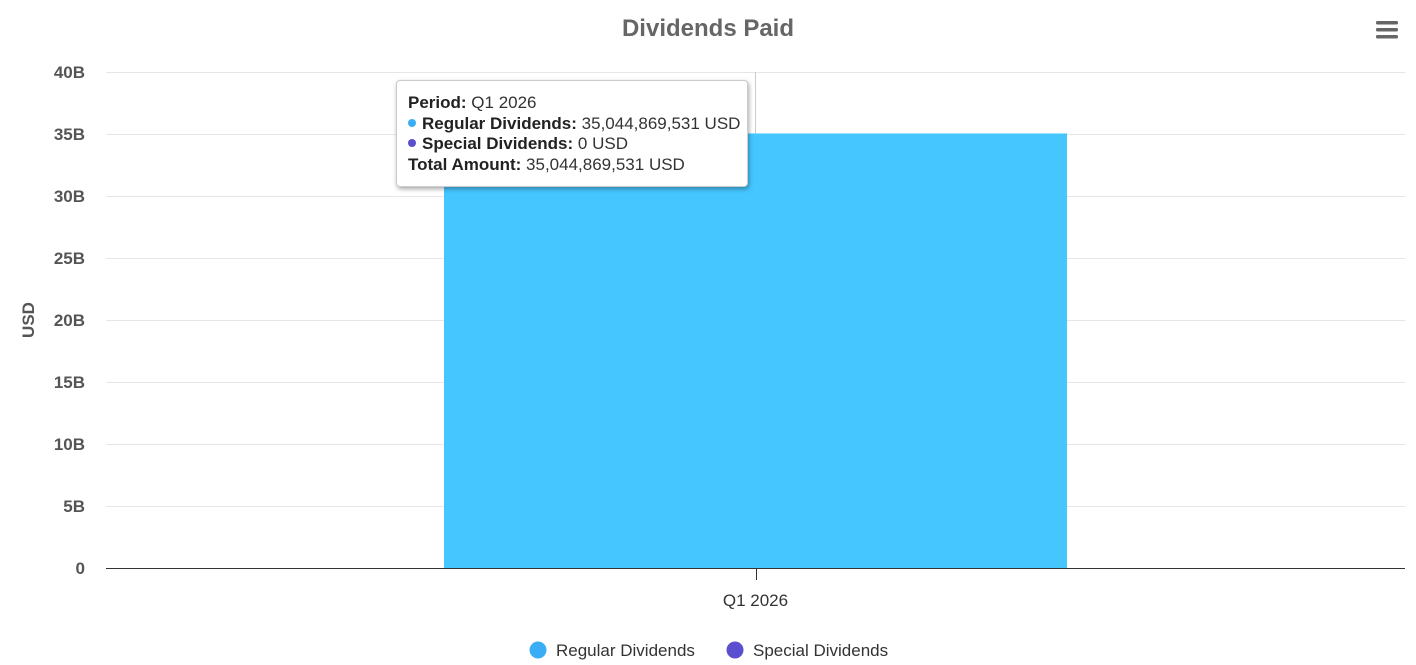  What do you see at coordinates (69, 382) in the screenshot?
I see `y-tick-label: 15B` at bounding box center [69, 382].